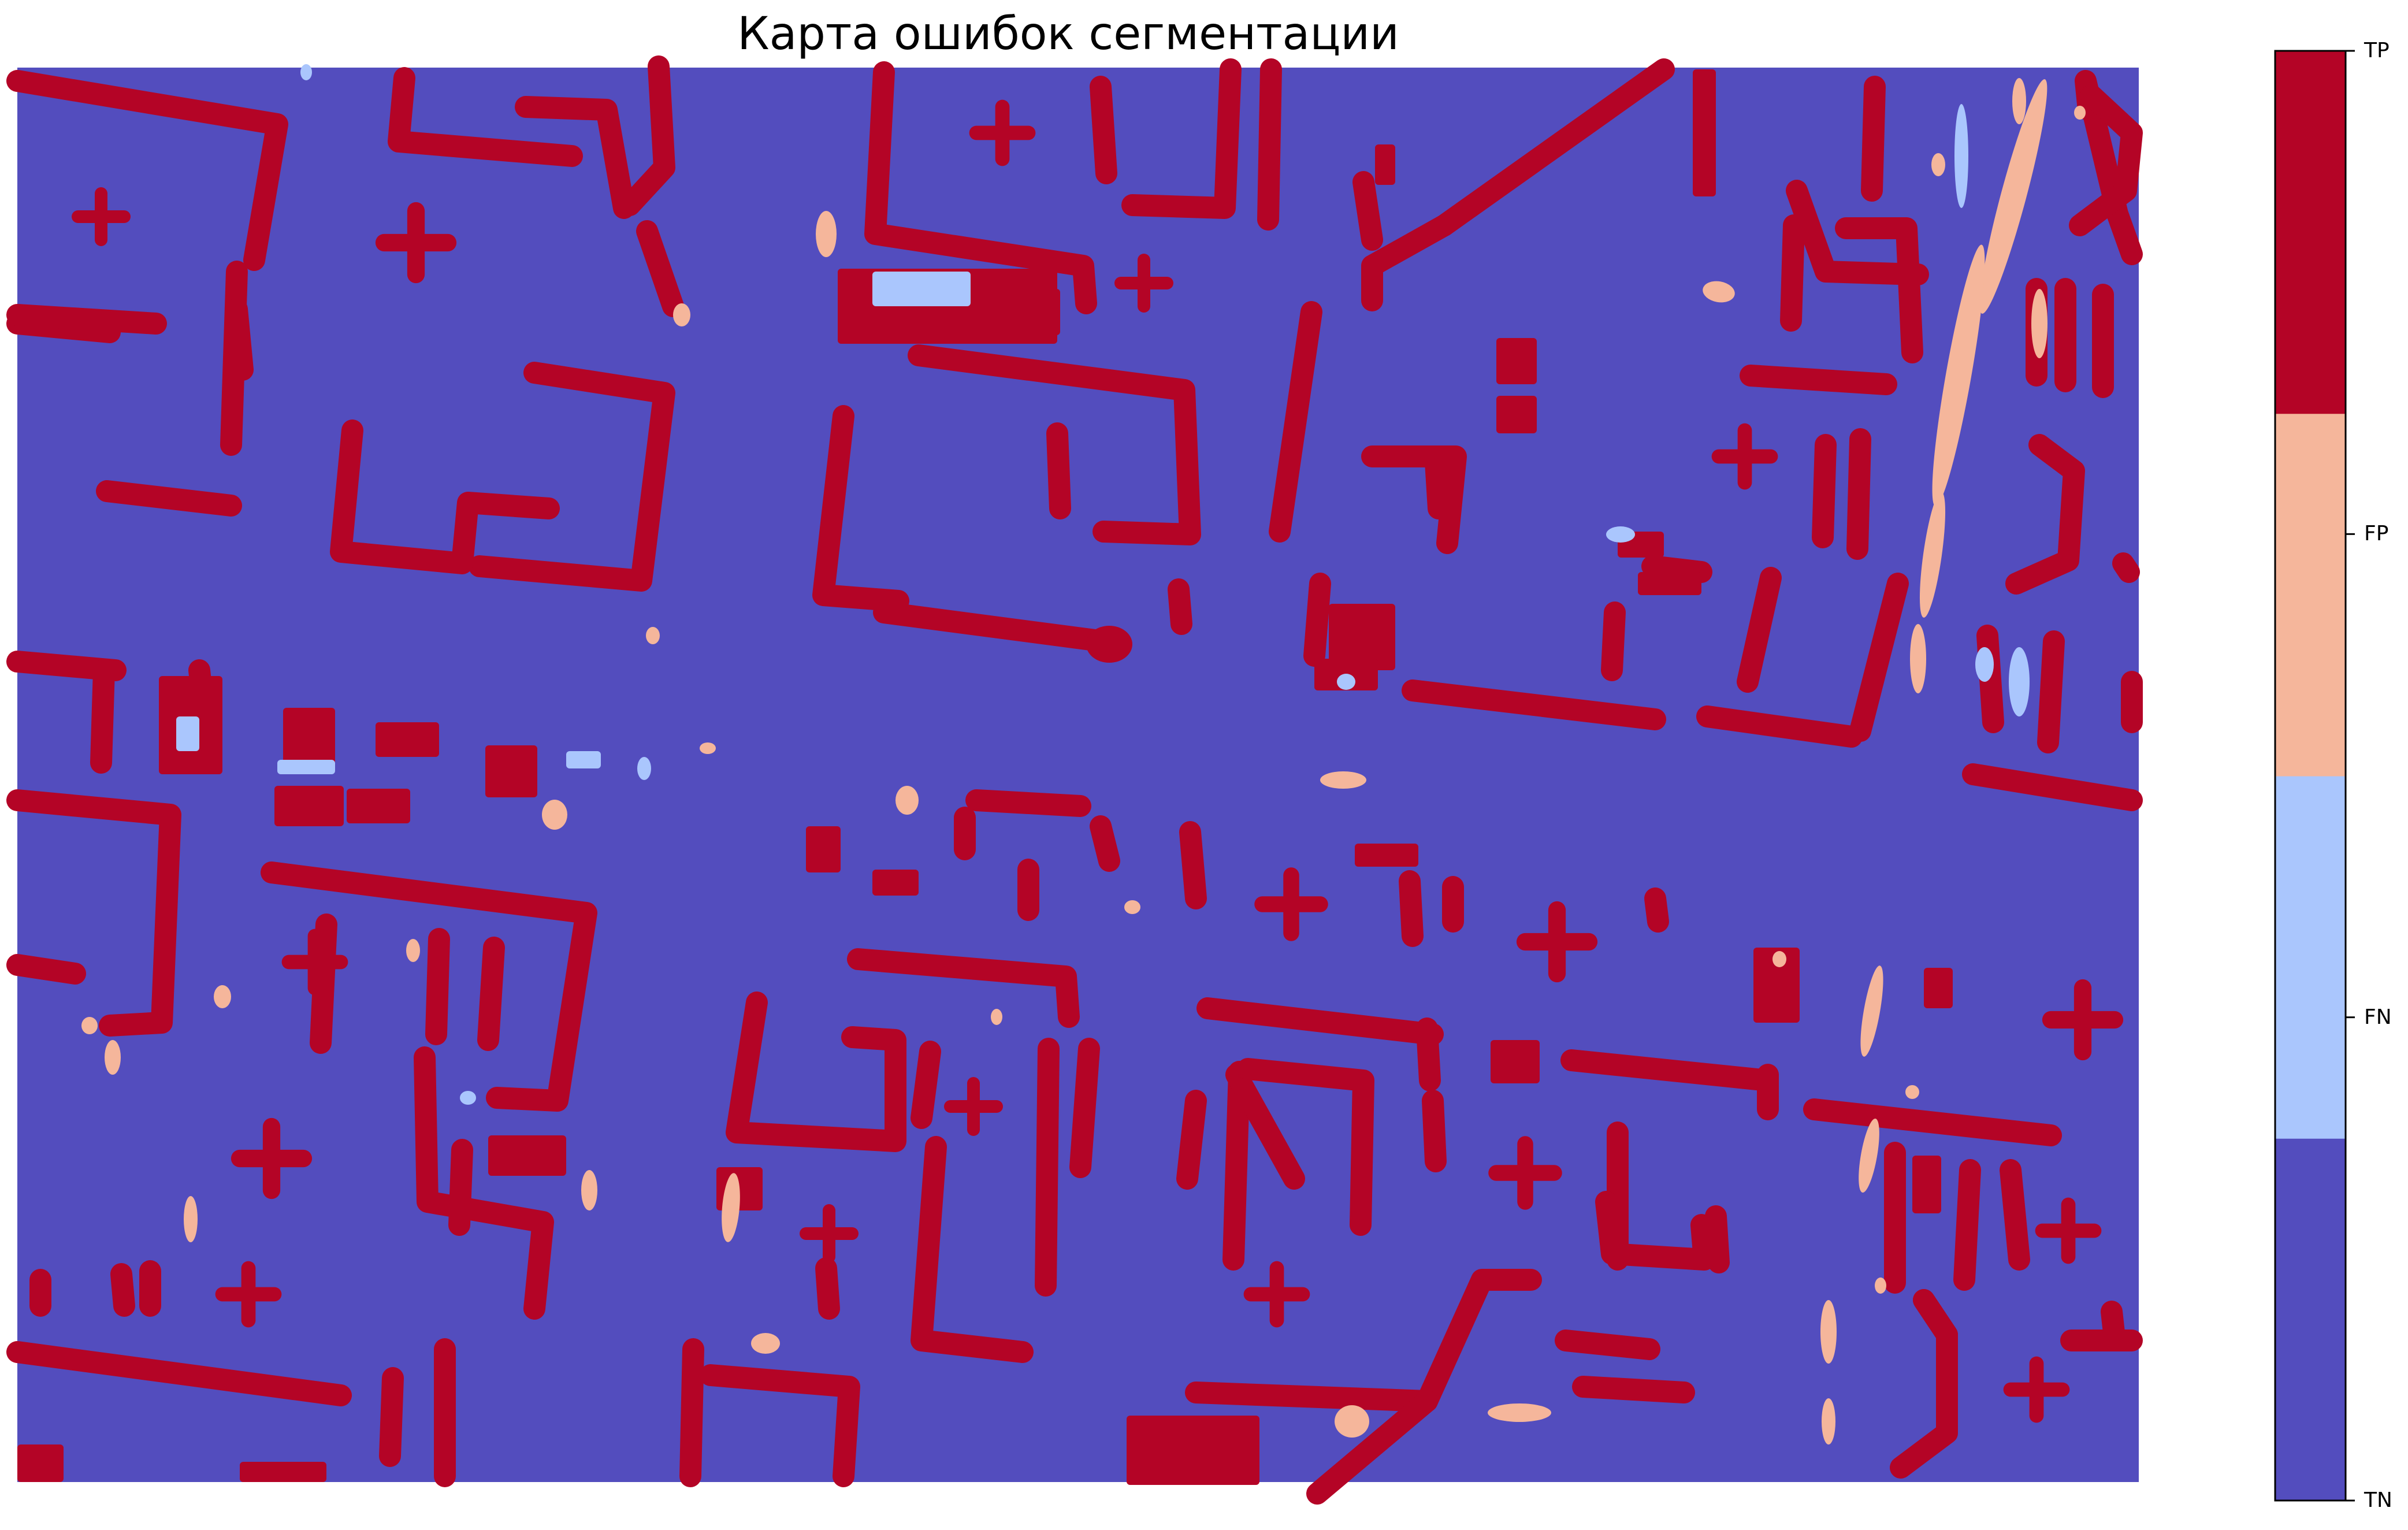  I want to click on colorbar, so click(2314, 776).